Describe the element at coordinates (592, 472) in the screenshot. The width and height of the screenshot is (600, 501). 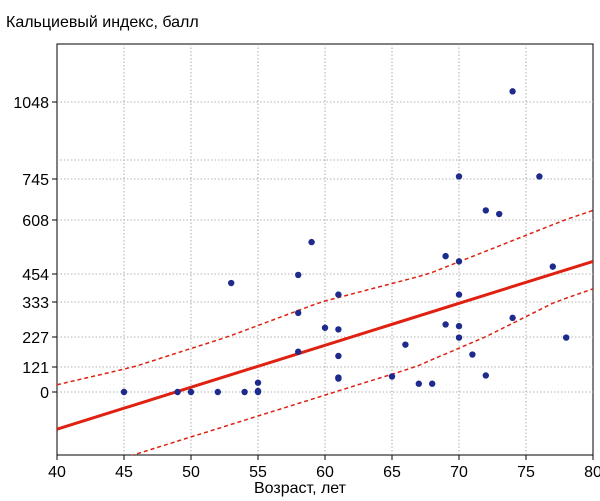
I see `x-tick-label: 80` at that location.